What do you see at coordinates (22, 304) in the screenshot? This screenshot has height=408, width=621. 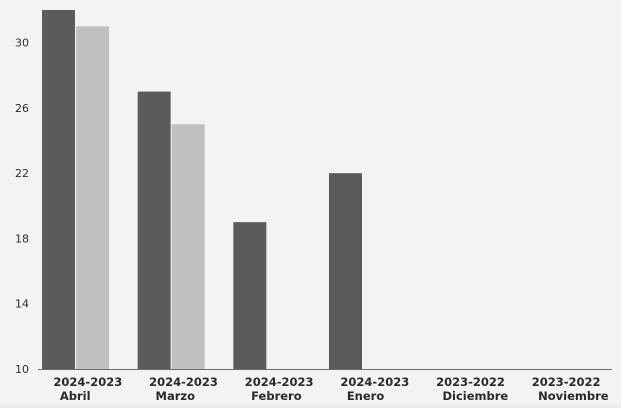 I see `y-tick-label: 14` at bounding box center [22, 304].